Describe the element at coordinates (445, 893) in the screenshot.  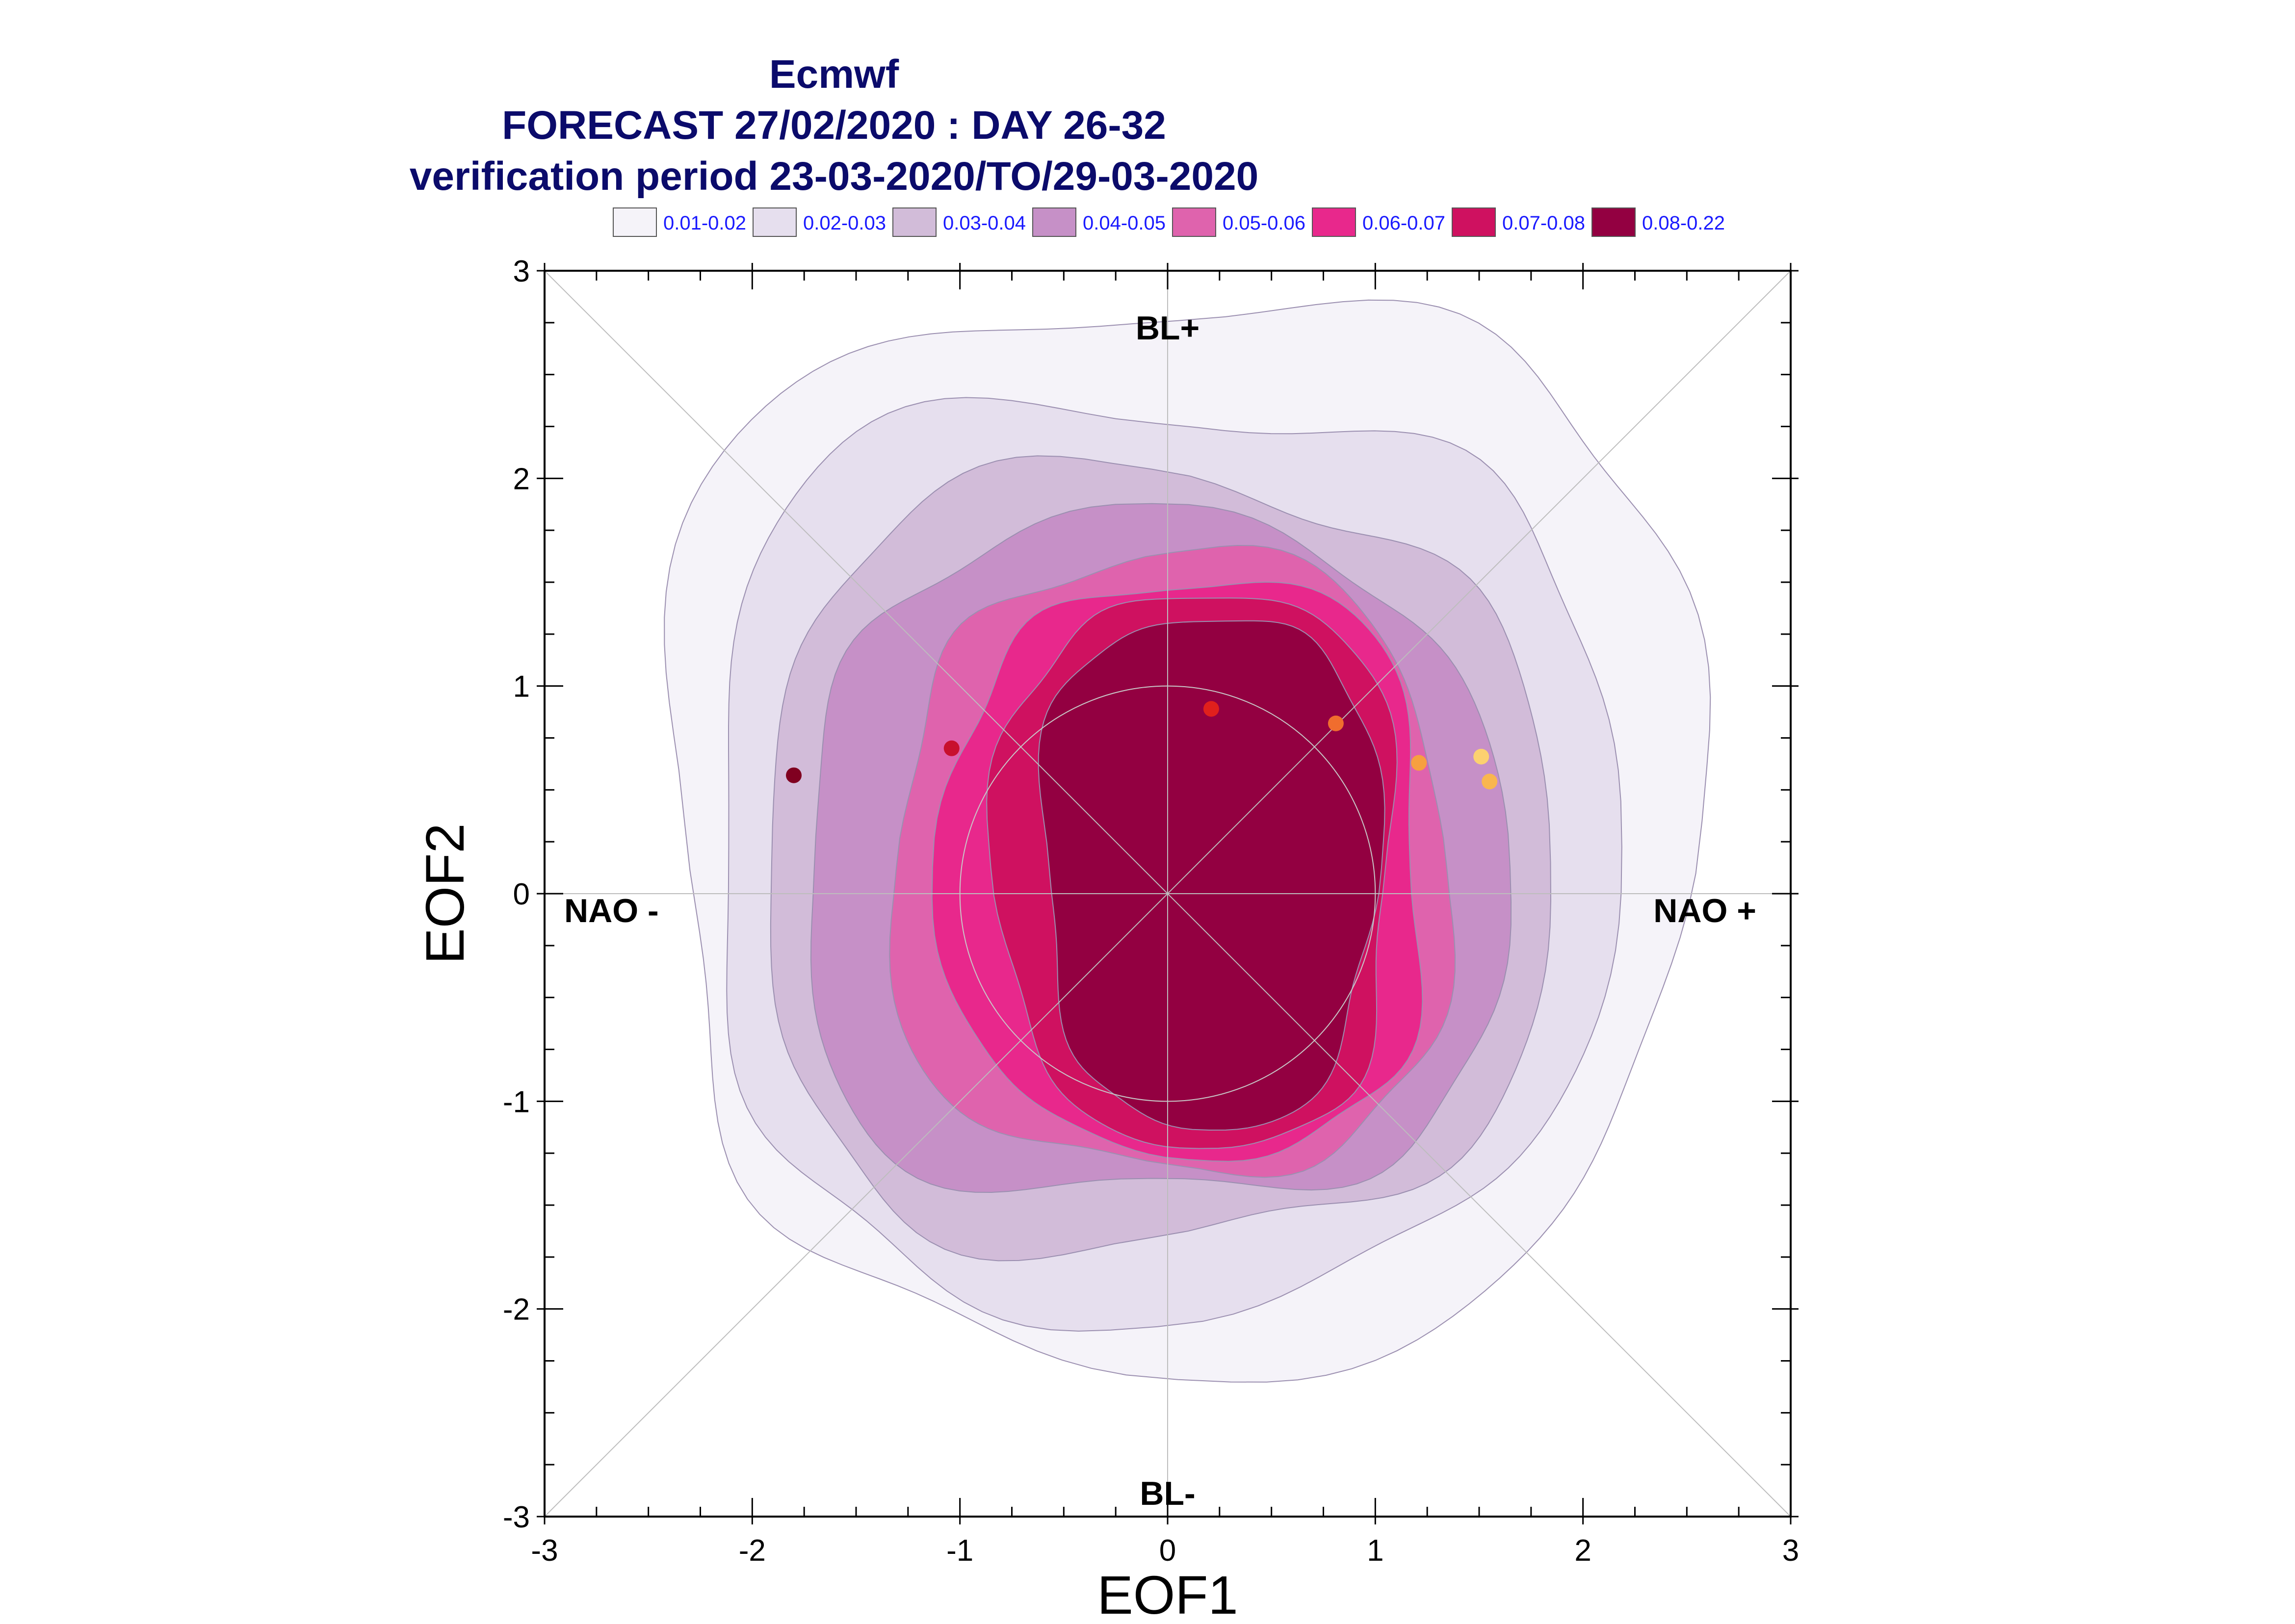
I see `y-axis-label: EOF2` at that location.